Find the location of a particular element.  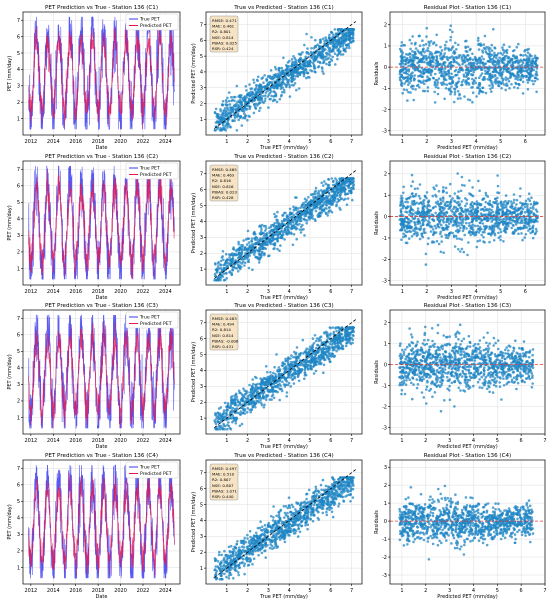

panel-title: Residual Plot - Station 136 (C1) is located at coordinates (467, 8).